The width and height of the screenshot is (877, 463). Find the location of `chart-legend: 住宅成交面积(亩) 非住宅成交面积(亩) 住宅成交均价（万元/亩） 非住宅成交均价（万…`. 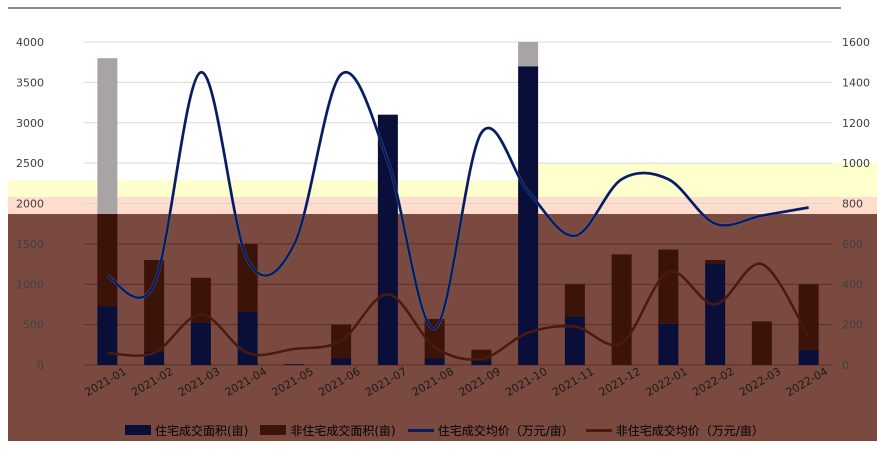

chart-legend: 住宅成交面积(亩) 非住宅成交面积(亩) 住宅成交均价（万元/亩） 非住宅成交均价（万… is located at coordinates (444, 430).